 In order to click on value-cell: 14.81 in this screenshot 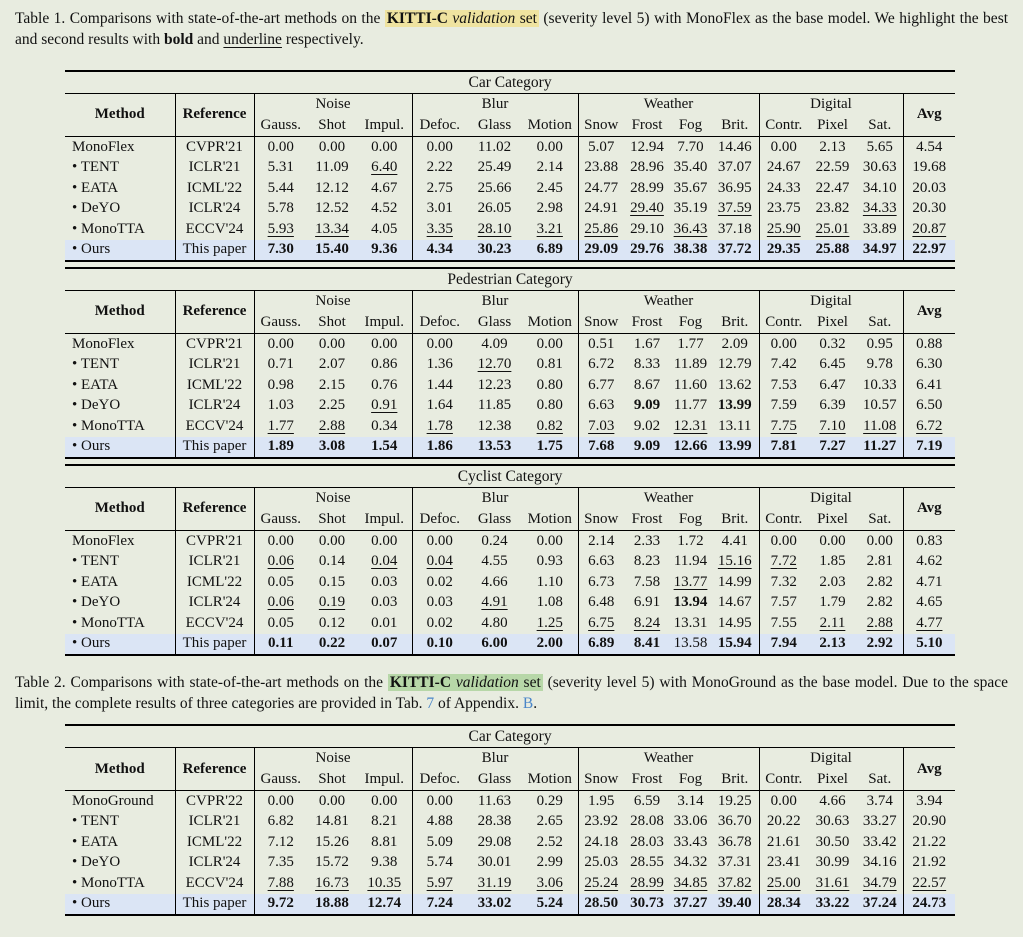, I will do `click(332, 821)`.